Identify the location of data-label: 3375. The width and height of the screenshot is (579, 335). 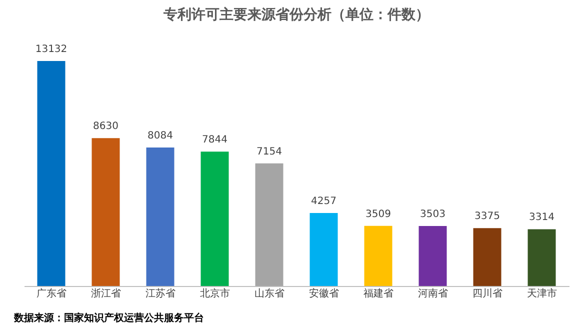
(487, 216).